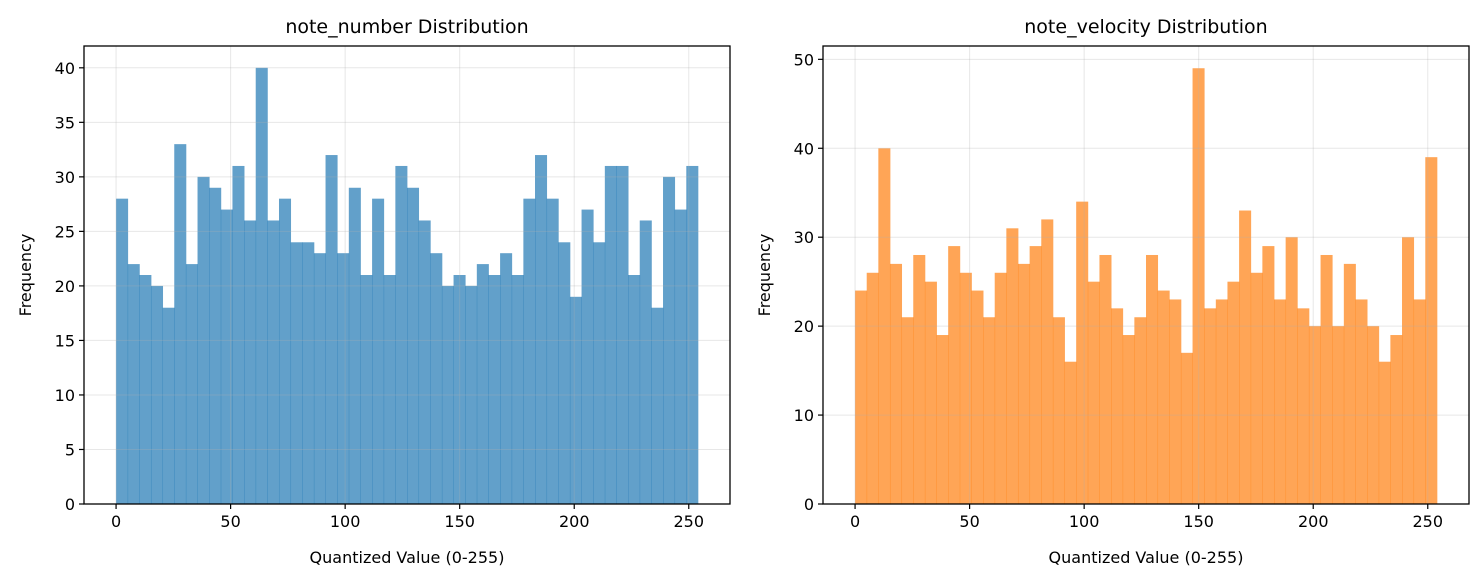 The image size is (1483, 582). What do you see at coordinates (459, 521) in the screenshot?
I see `x-tick-label: 150` at bounding box center [459, 521].